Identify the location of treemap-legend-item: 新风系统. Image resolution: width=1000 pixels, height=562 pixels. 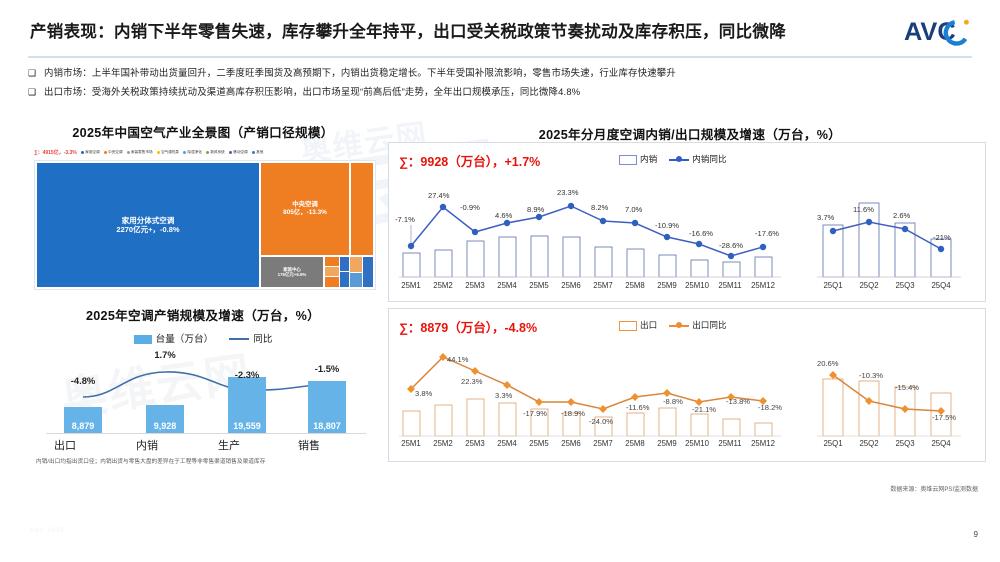
(215, 152).